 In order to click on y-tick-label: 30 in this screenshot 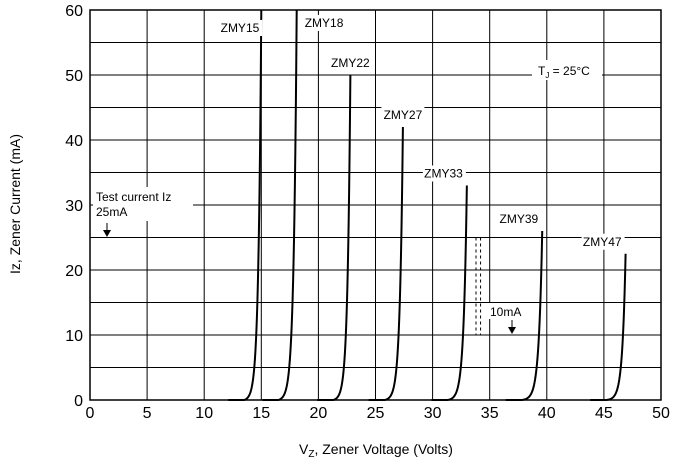, I will do `click(74, 206)`.